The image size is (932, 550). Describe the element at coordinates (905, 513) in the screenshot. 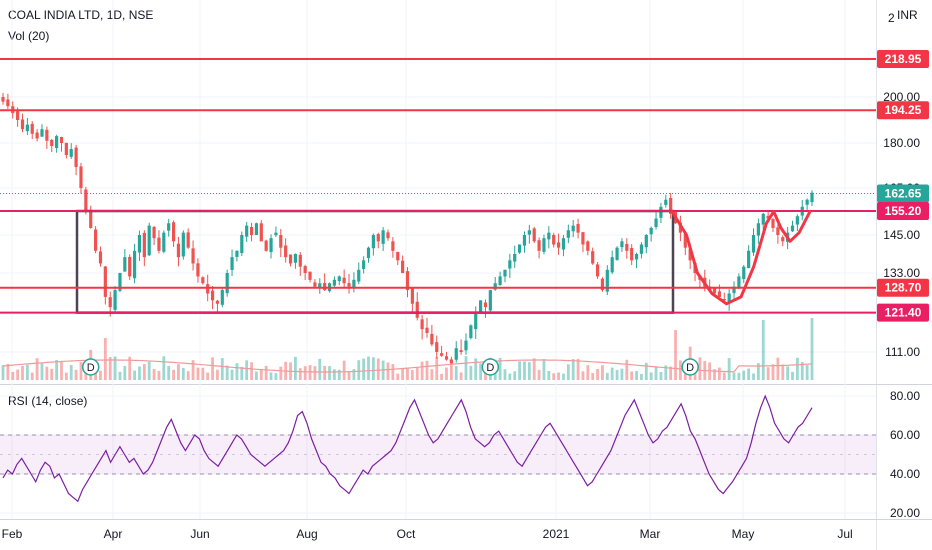

I see `rsi-tick-label: 20.00` at that location.